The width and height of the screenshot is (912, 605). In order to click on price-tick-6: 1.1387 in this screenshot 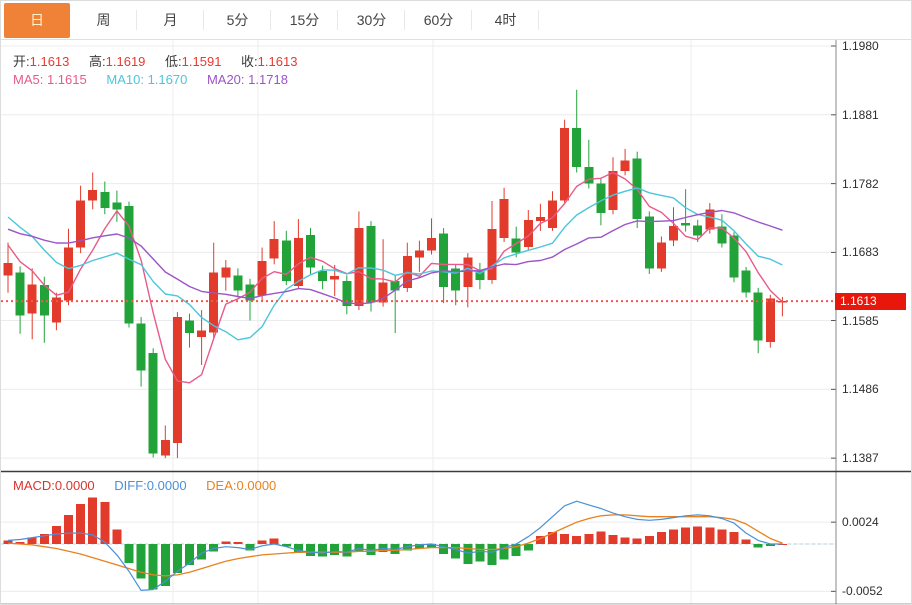, I will do `click(860, 458)`.